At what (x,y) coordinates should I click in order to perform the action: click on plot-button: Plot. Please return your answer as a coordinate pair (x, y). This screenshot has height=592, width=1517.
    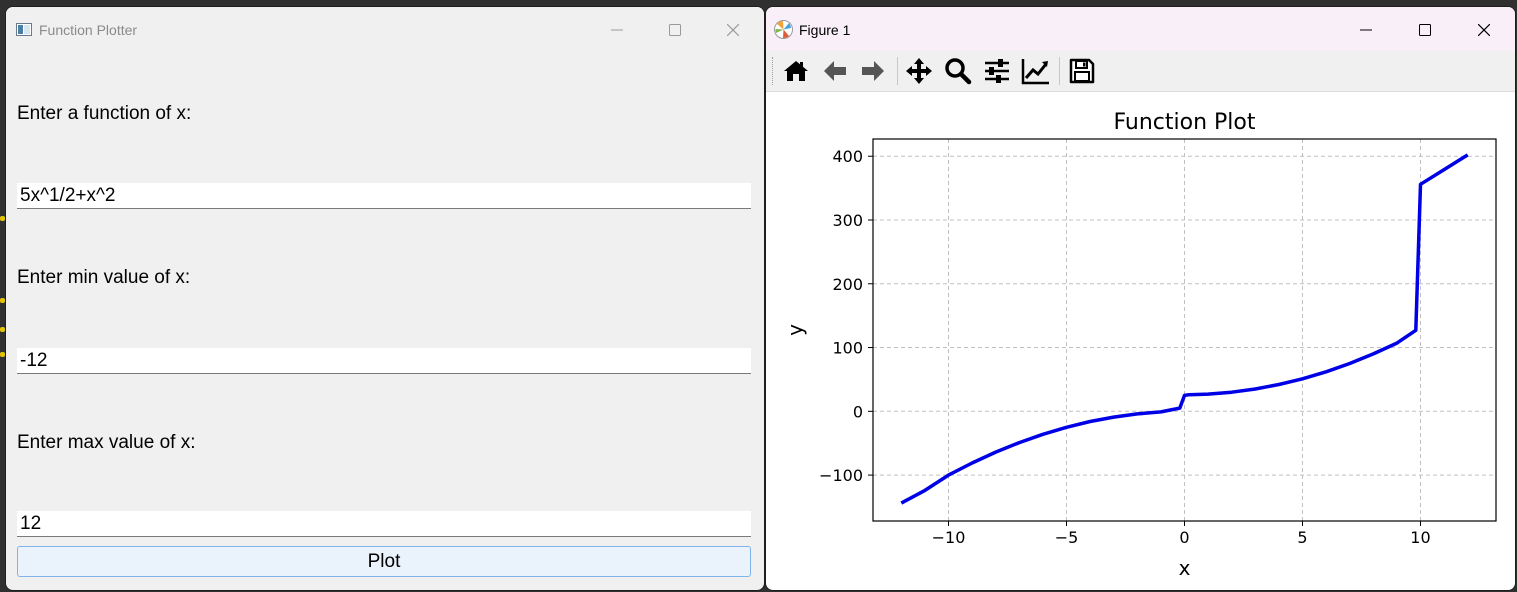
    Looking at the image, I should click on (384, 561).